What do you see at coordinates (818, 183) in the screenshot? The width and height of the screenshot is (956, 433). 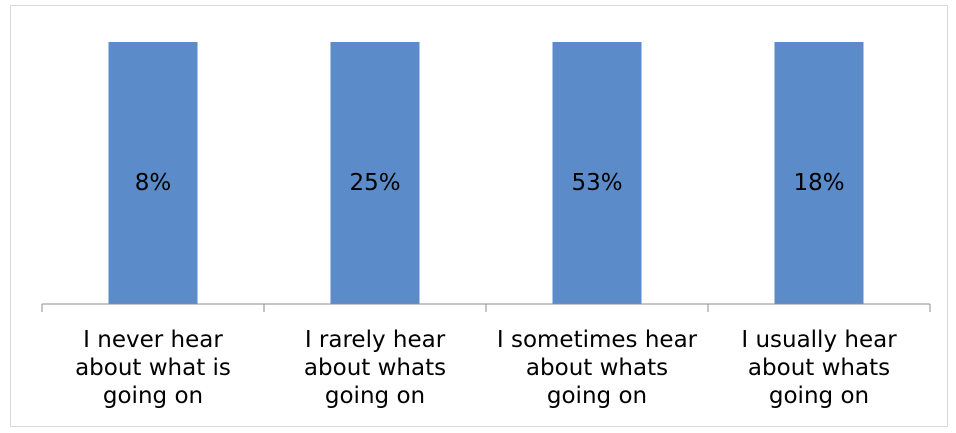 I see `data-label-4: 18%` at bounding box center [818, 183].